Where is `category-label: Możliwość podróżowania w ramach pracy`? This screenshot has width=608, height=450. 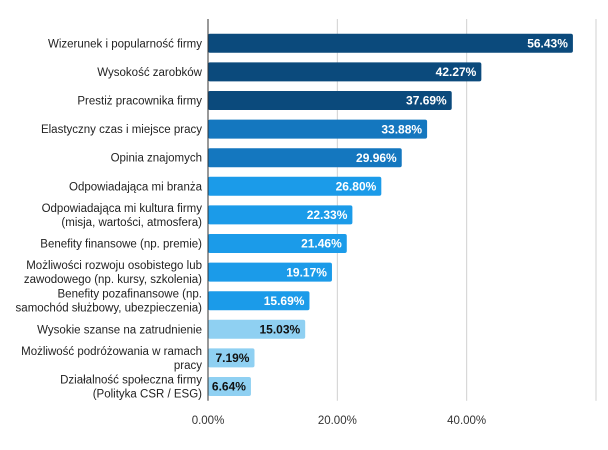
category-label: Możliwość podróżowania w ramach pracy is located at coordinates (111, 359).